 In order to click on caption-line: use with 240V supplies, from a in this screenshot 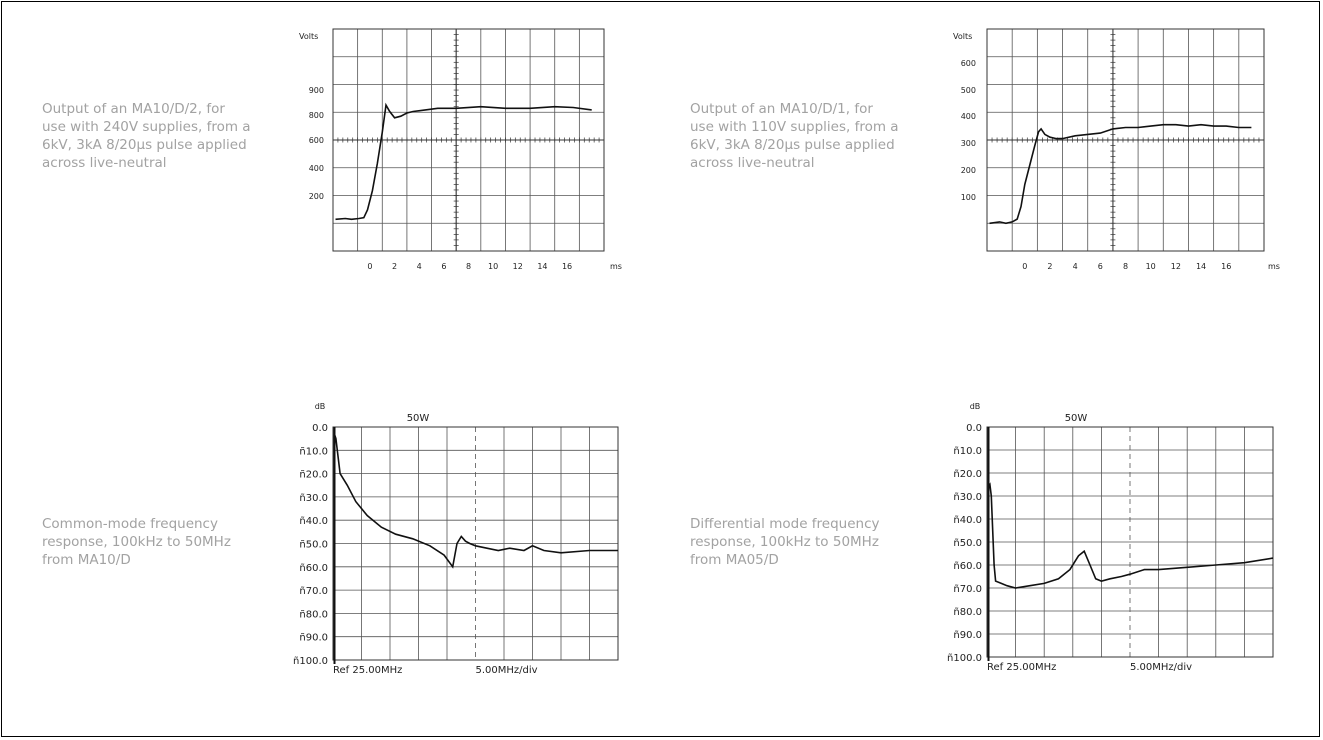, I will do `click(146, 127)`.